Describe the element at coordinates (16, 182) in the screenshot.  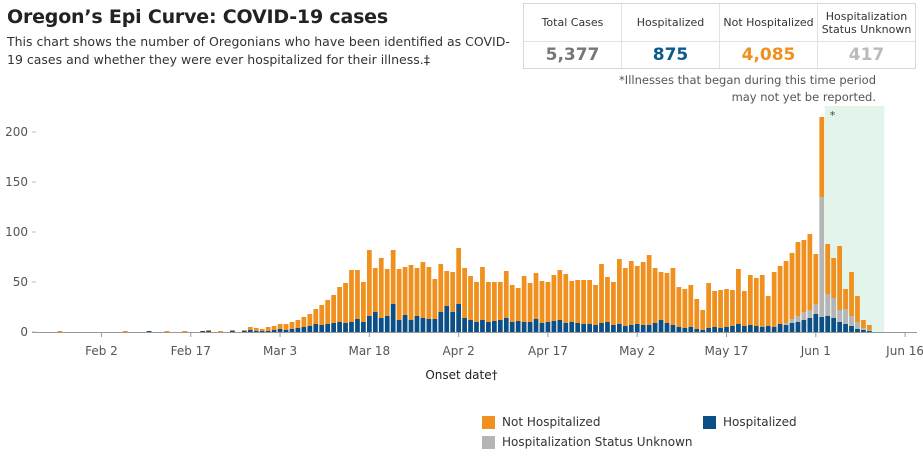
I see `y-tick-label: 150` at that location.